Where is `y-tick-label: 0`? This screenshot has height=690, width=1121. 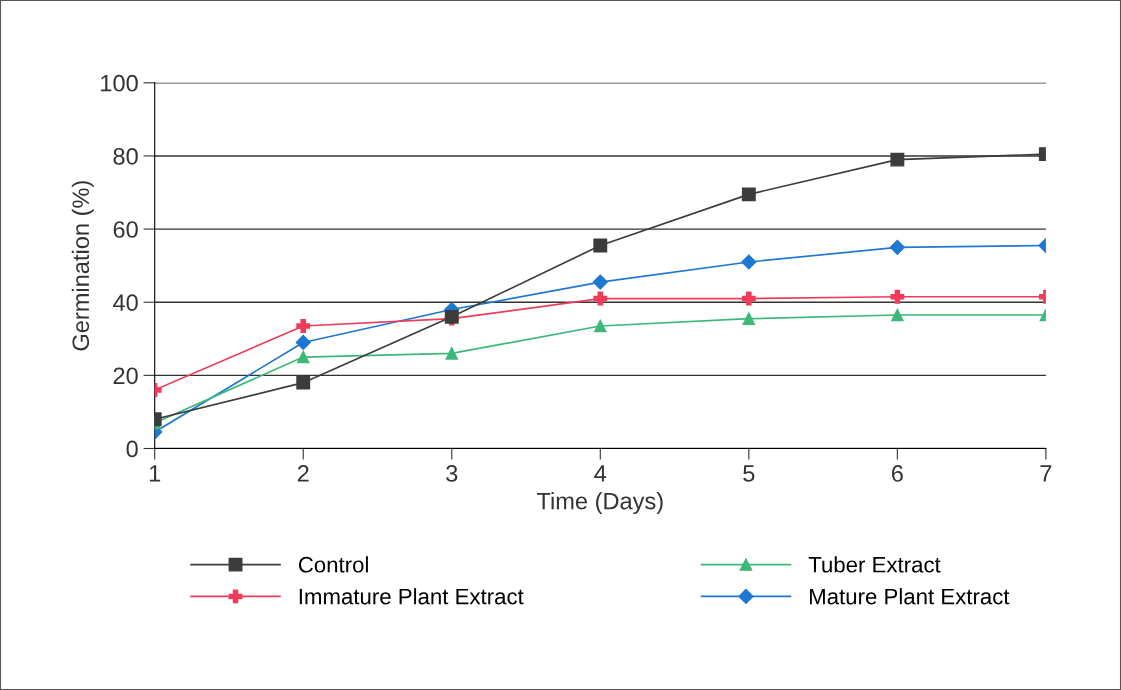
y-tick-label: 0 is located at coordinates (132, 449).